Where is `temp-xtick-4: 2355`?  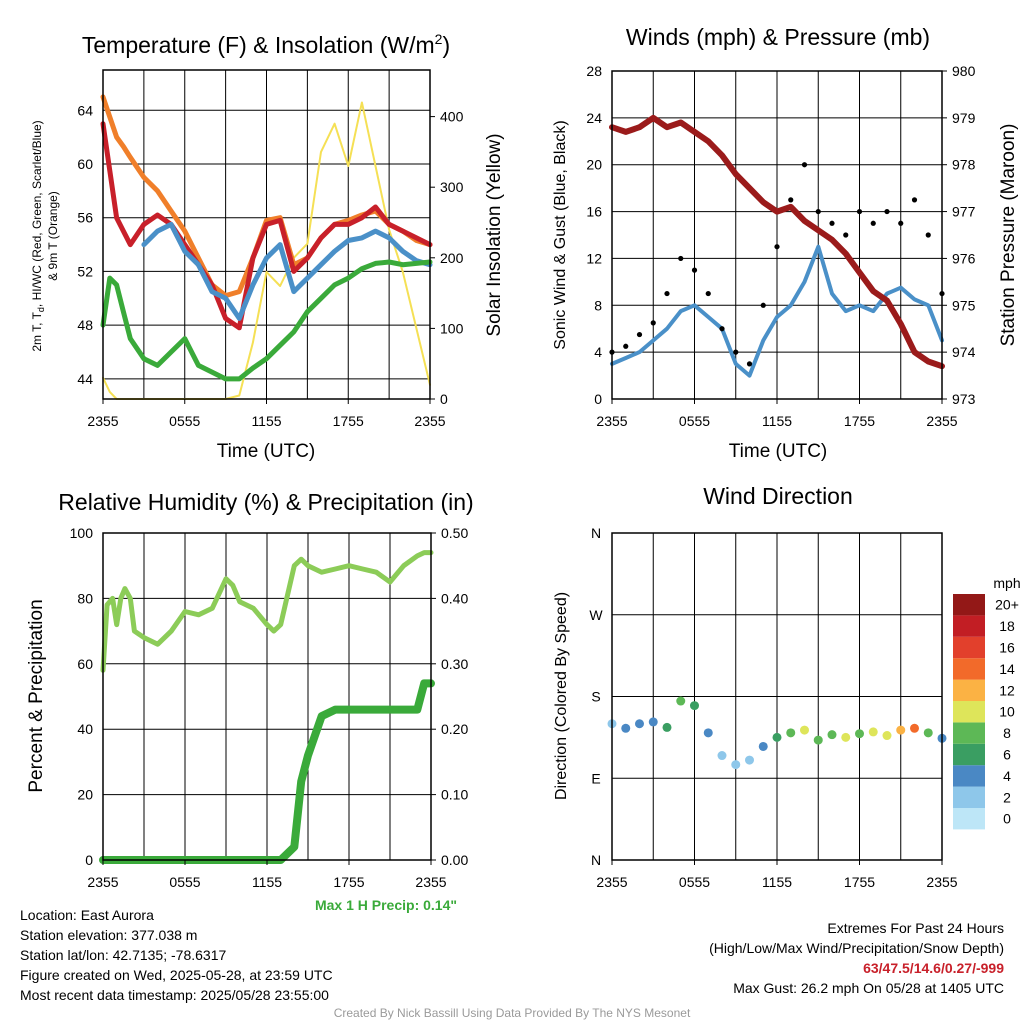 temp-xtick-4: 2355 is located at coordinates (429, 421).